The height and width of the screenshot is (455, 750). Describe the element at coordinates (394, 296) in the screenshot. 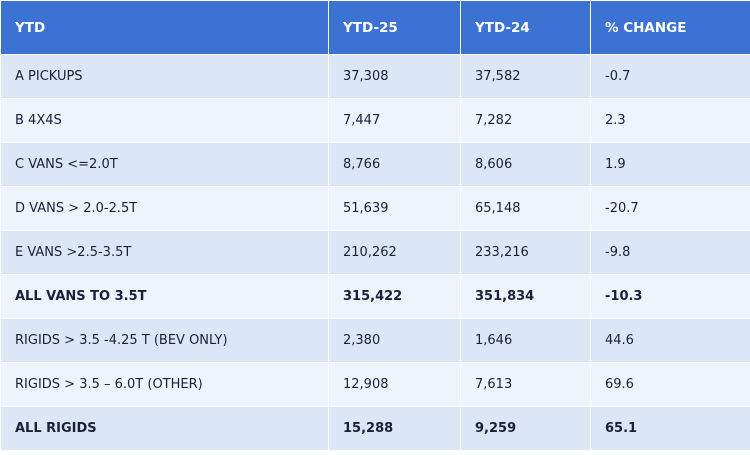

I see `cell-value: 315,422` at that location.